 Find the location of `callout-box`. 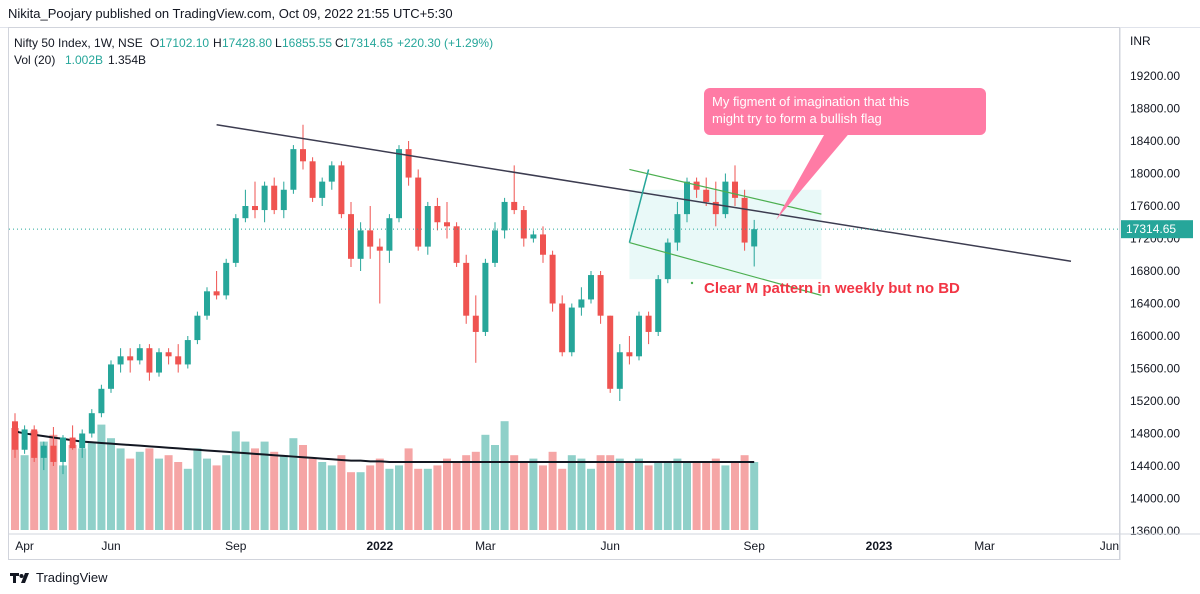

callout-box is located at coordinates (845, 111).